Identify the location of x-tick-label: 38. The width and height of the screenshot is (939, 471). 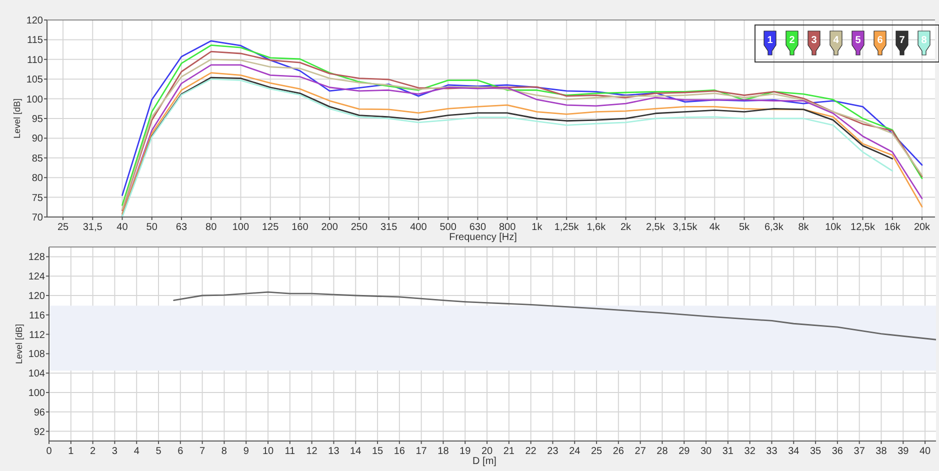
(882, 451).